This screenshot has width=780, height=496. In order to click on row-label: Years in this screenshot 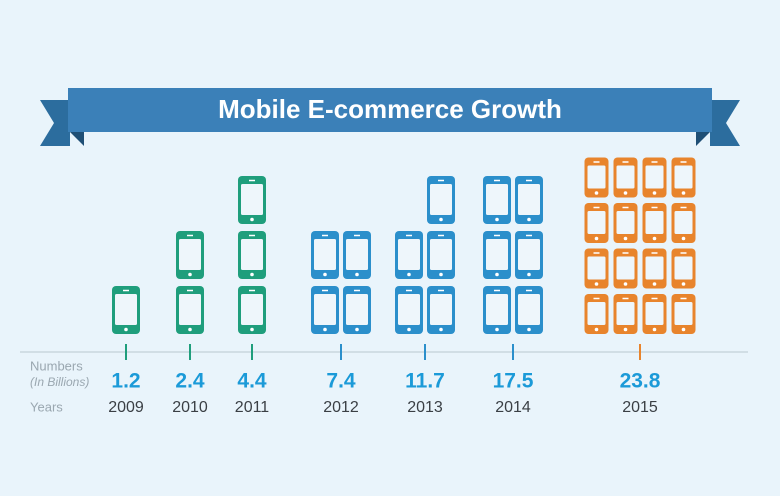, I will do `click(46, 406)`.